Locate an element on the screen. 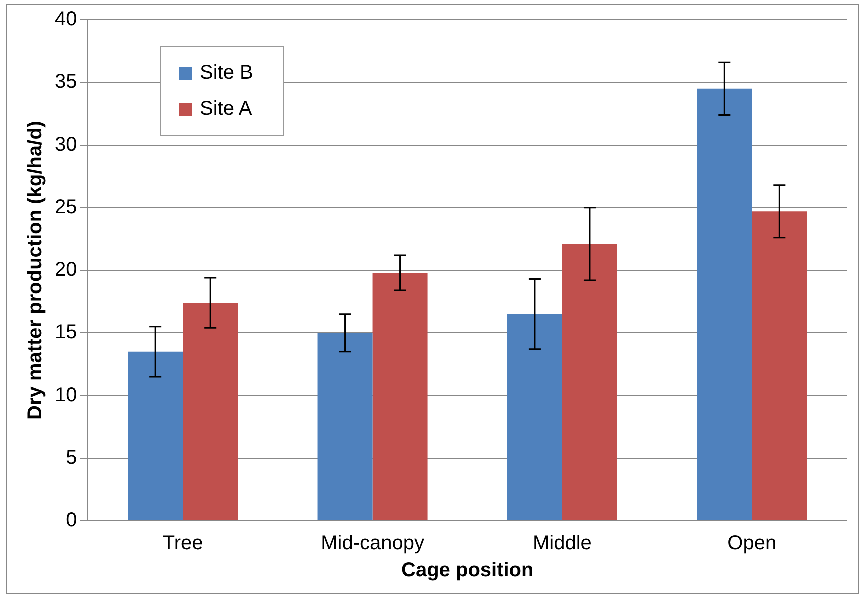  legend-label: Site B is located at coordinates (227, 73).